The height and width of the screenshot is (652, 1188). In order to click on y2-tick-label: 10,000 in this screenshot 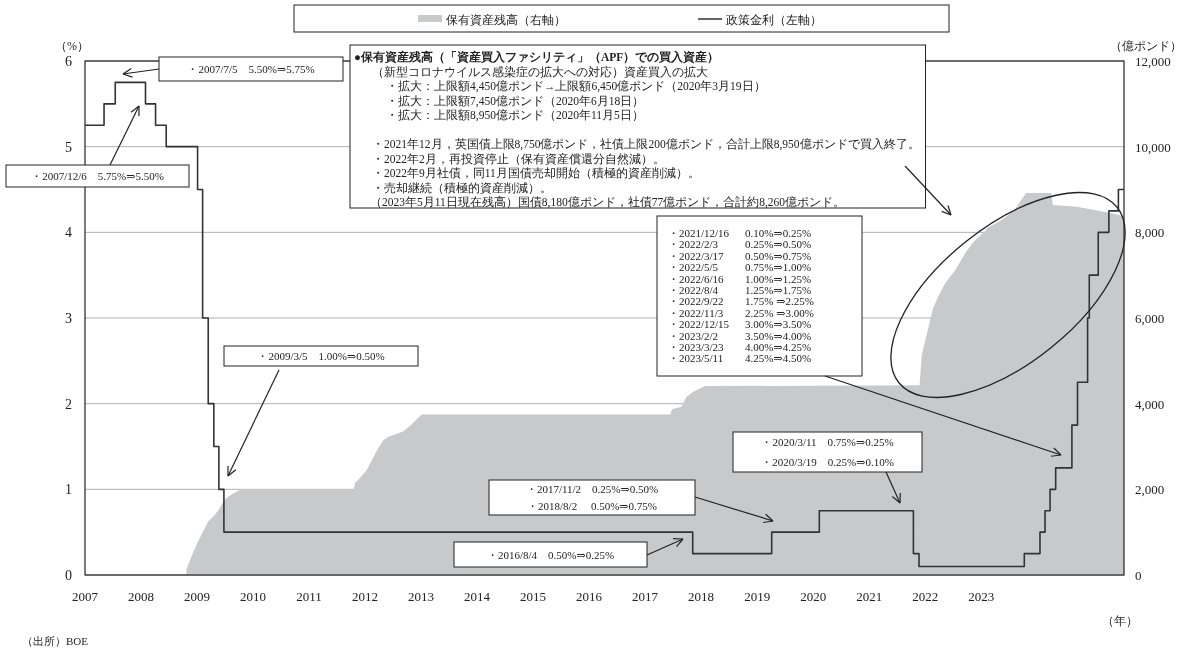, I will do `click(1153, 147)`.